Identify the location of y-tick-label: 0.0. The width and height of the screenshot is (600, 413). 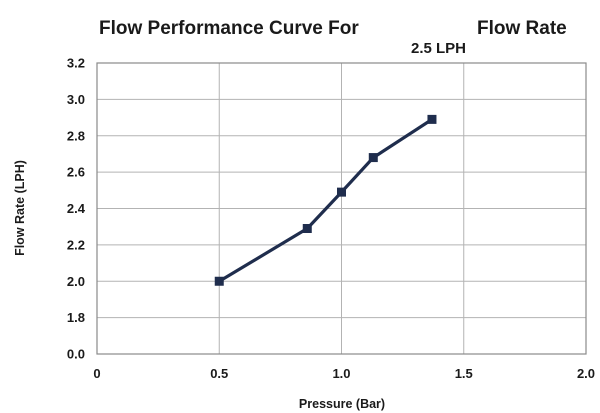
(76, 354).